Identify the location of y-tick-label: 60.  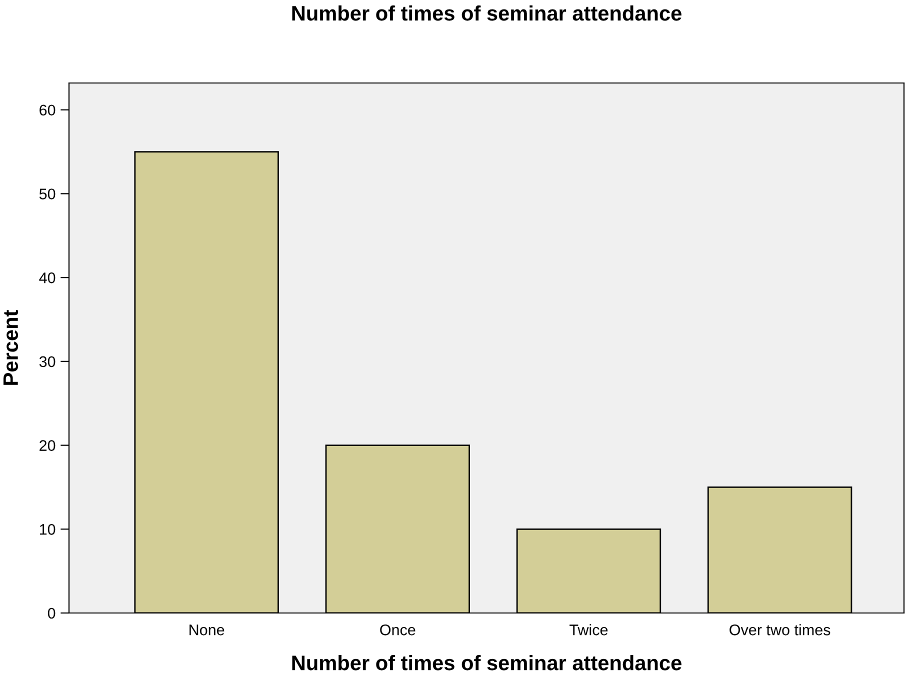
(48, 110).